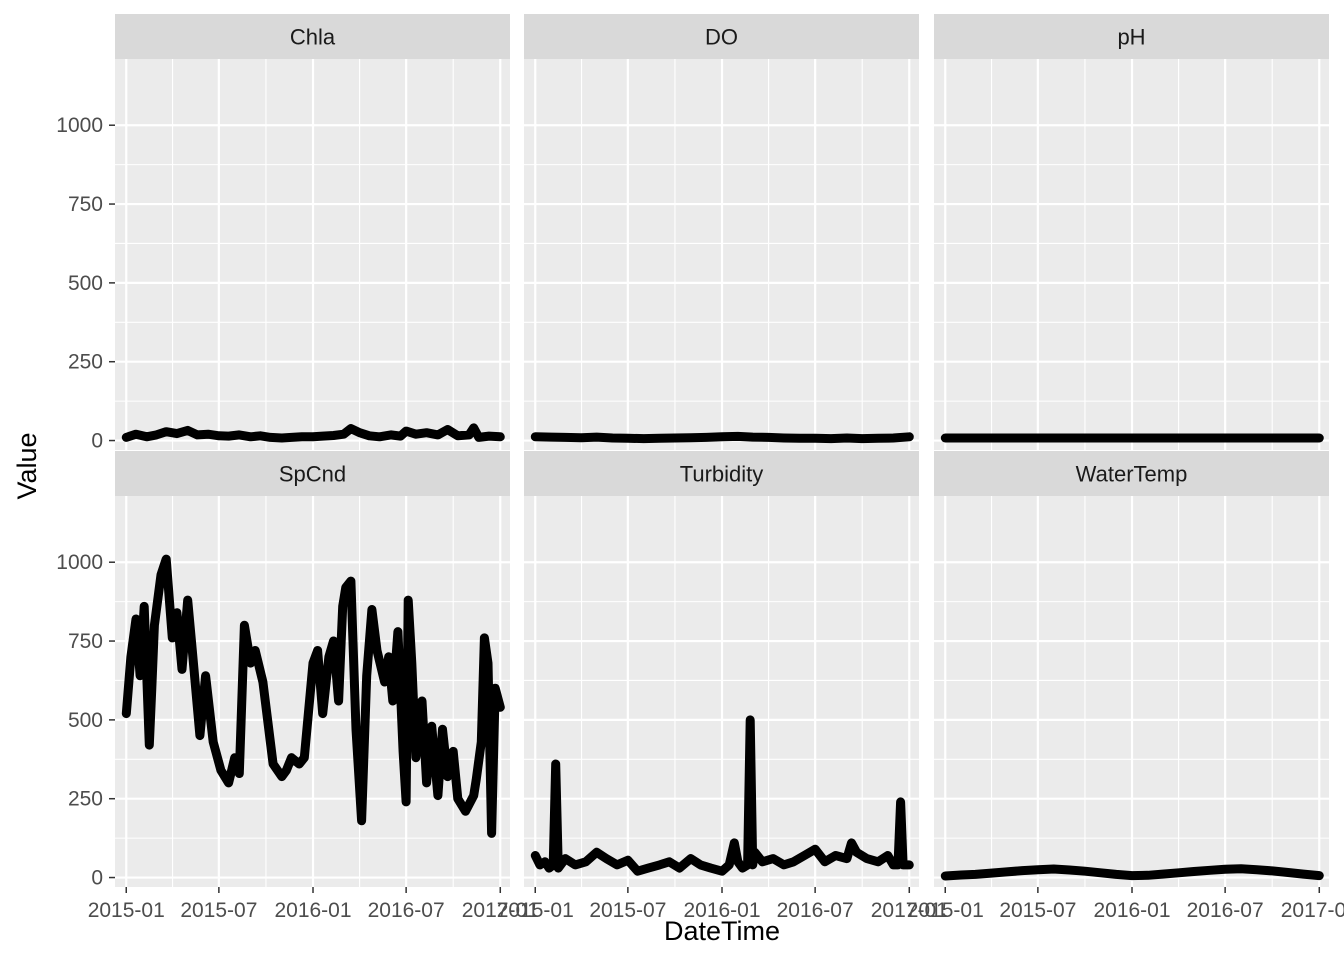 Image resolution: width=1344 pixels, height=960 pixels. I want to click on facet-strip-label: Turbidity, so click(722, 474).